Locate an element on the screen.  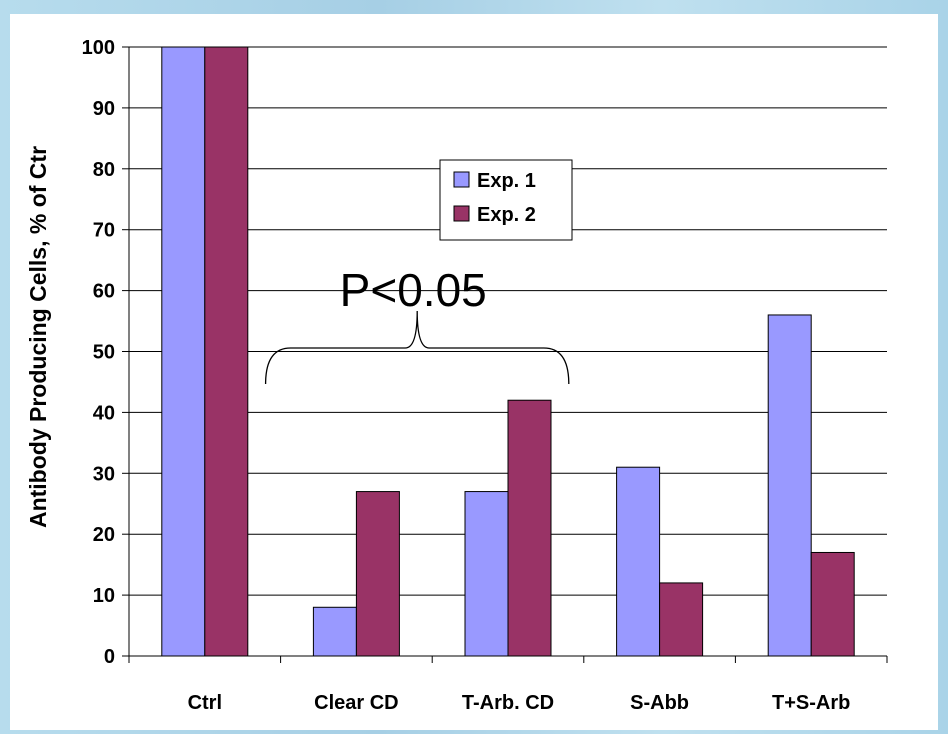
y-tick-label: 0 is located at coordinates (109, 657).